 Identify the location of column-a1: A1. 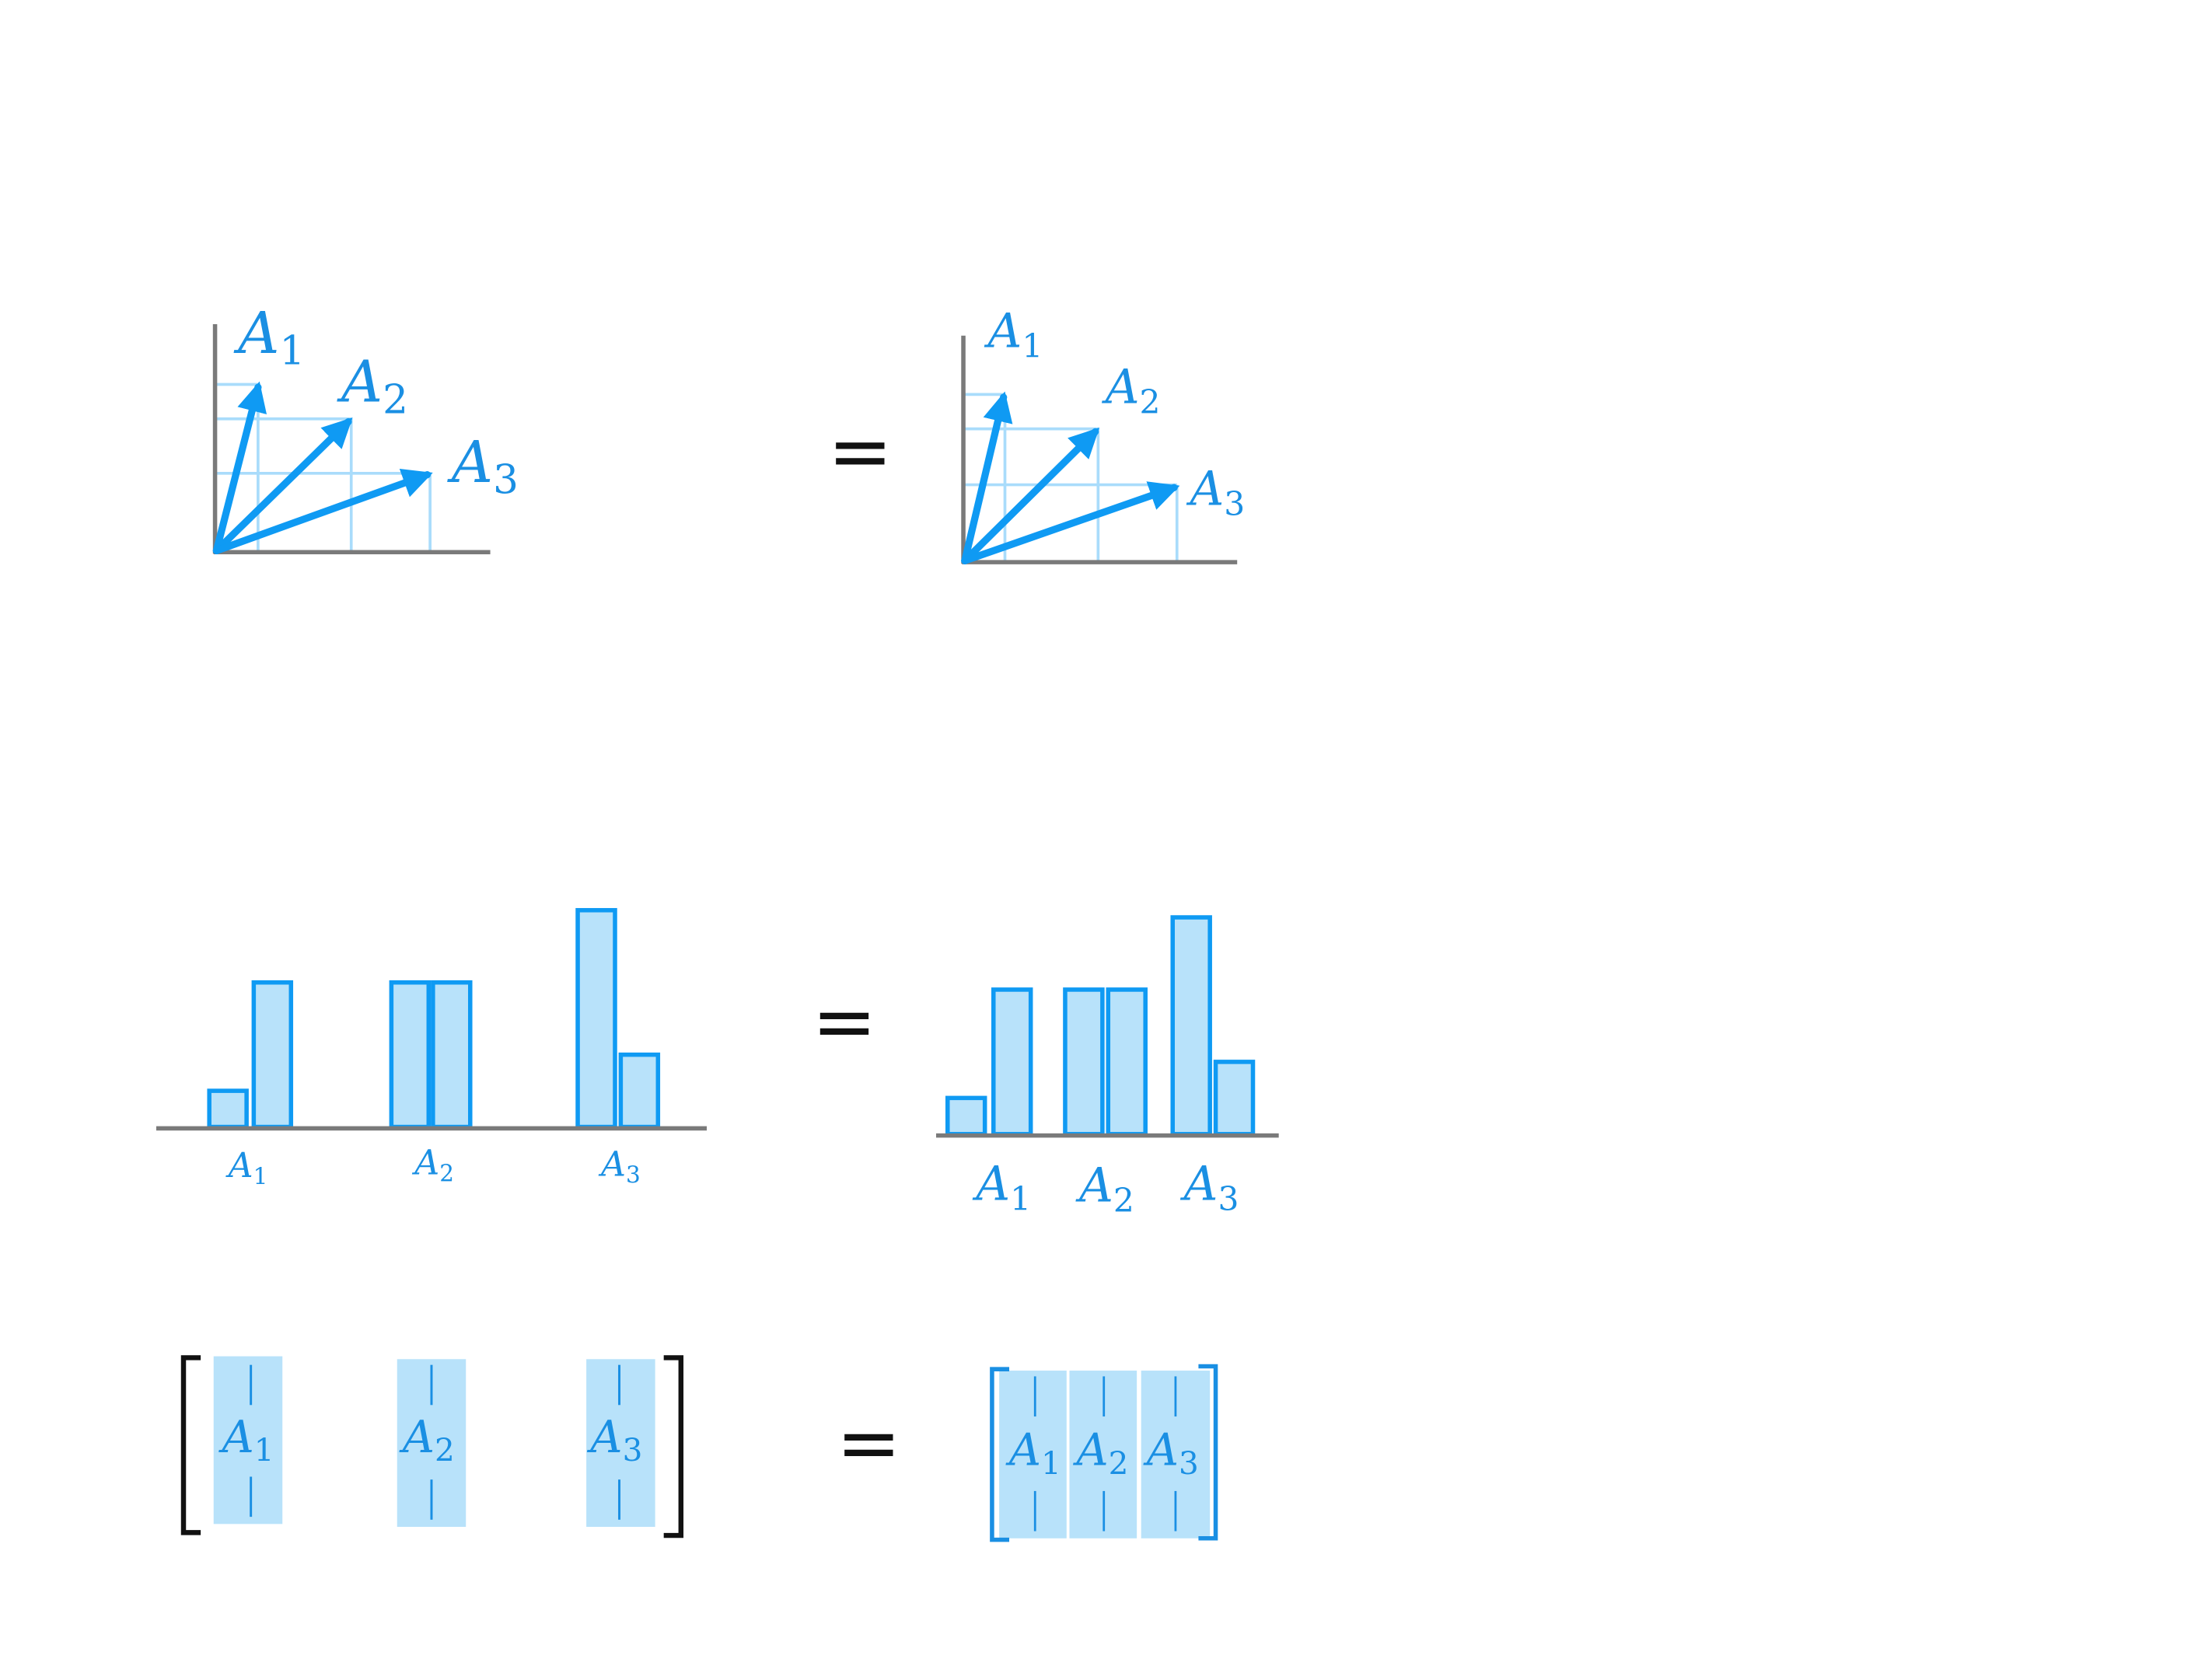
(248, 1440).